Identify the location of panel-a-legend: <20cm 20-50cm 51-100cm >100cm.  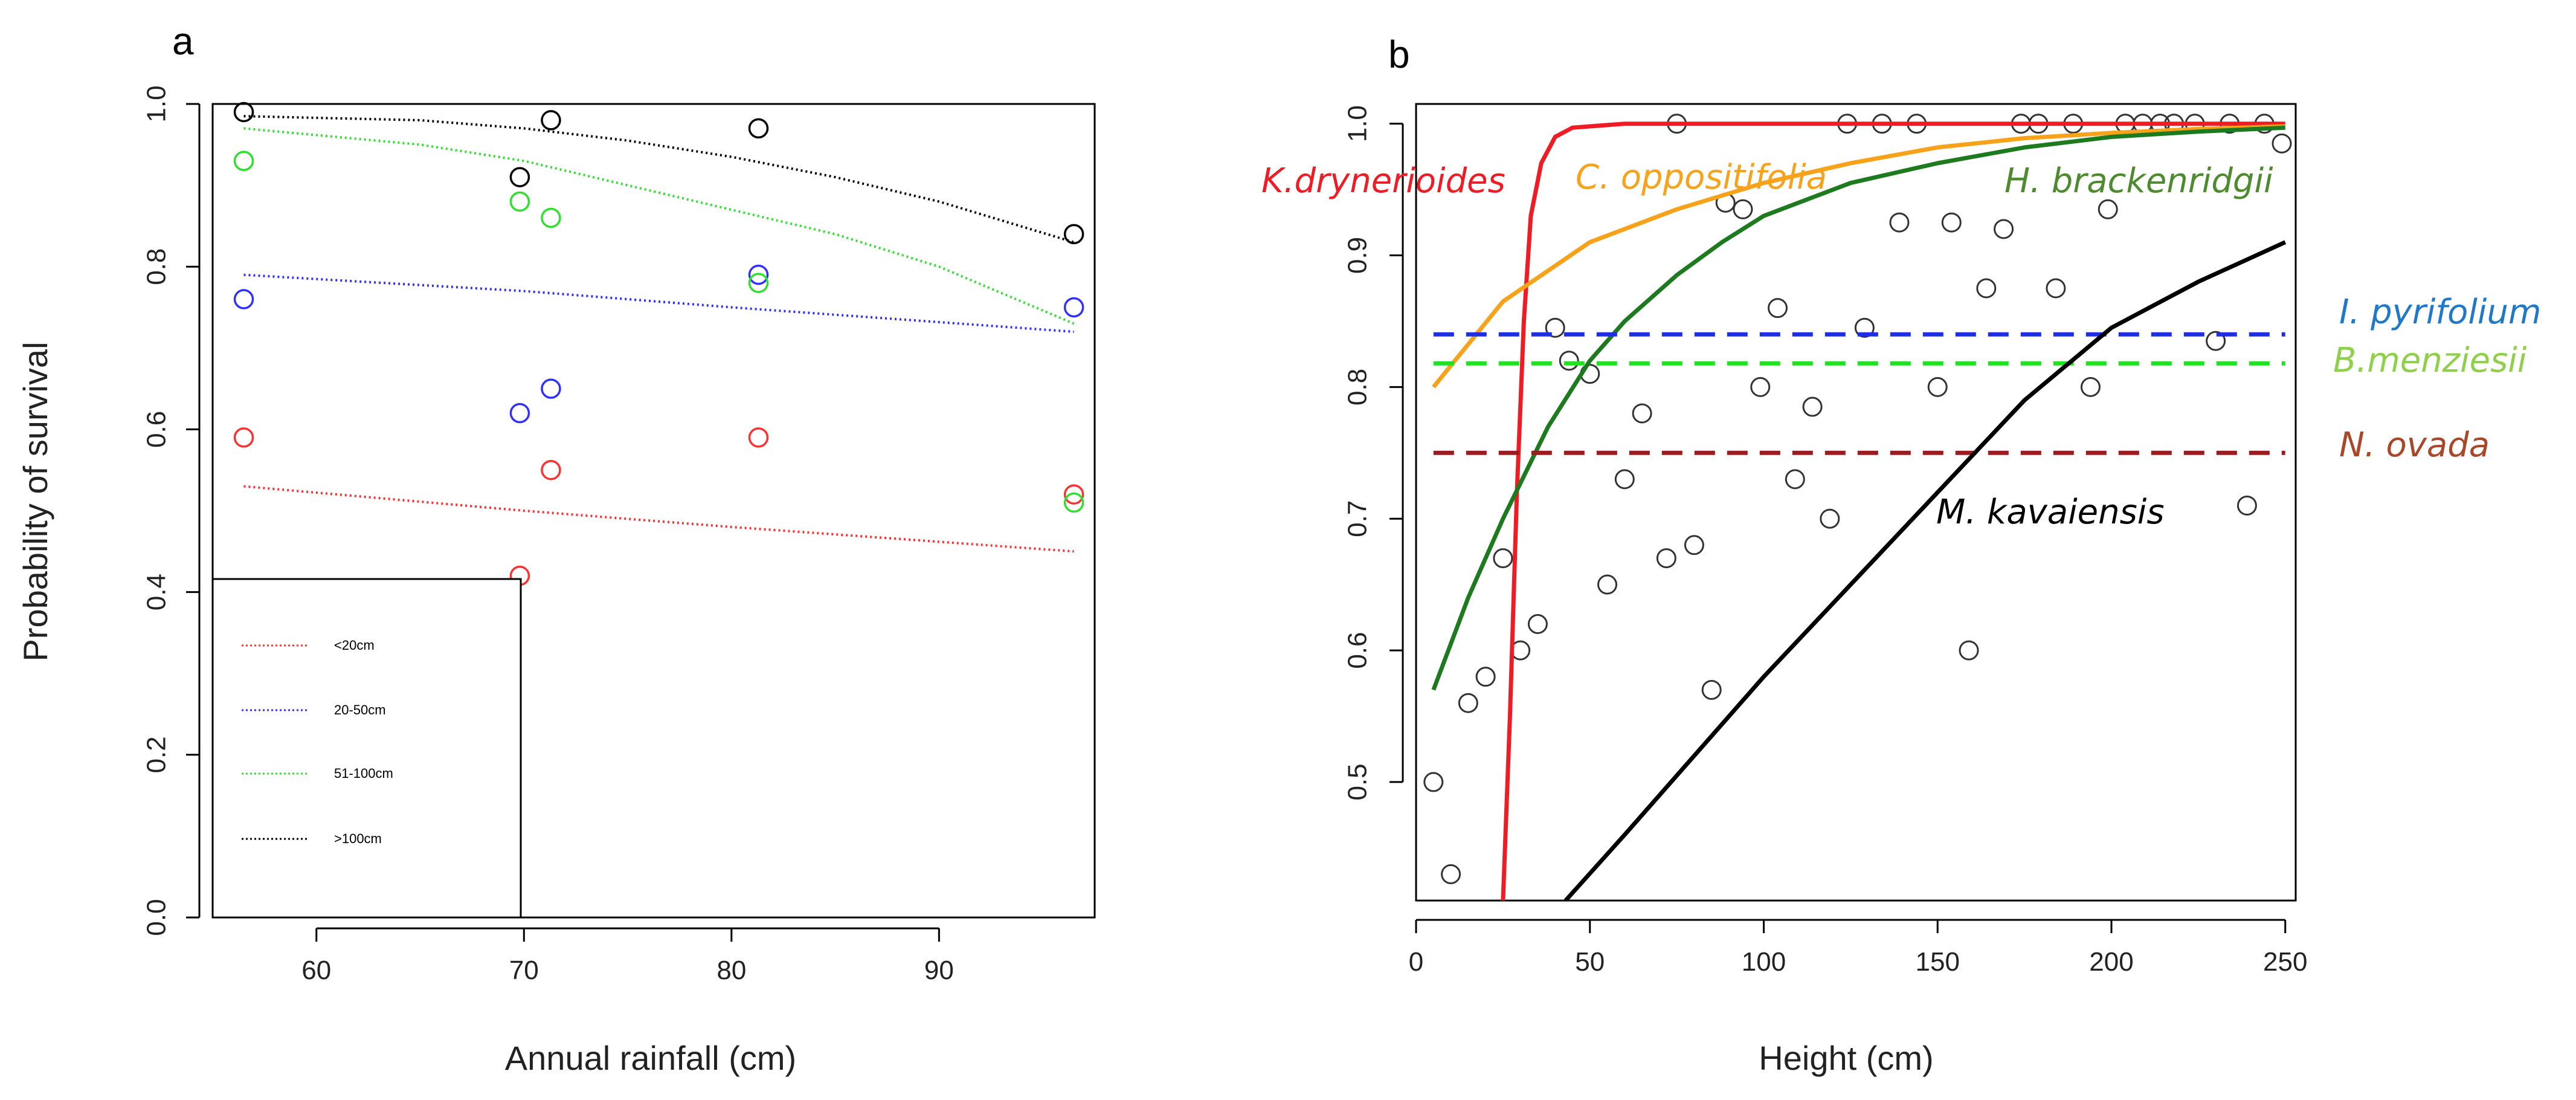
(367, 748).